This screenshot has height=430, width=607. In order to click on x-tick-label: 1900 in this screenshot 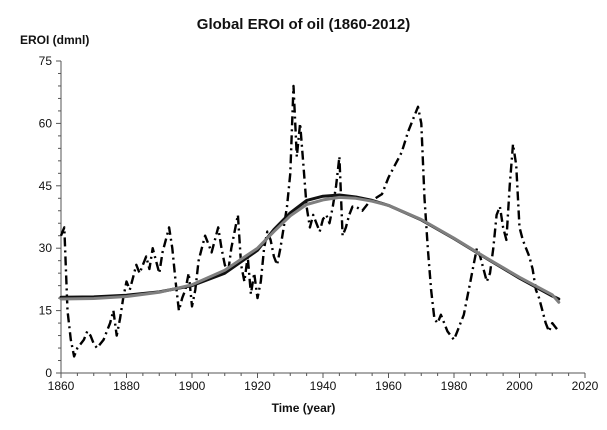, I will do `click(192, 386)`.